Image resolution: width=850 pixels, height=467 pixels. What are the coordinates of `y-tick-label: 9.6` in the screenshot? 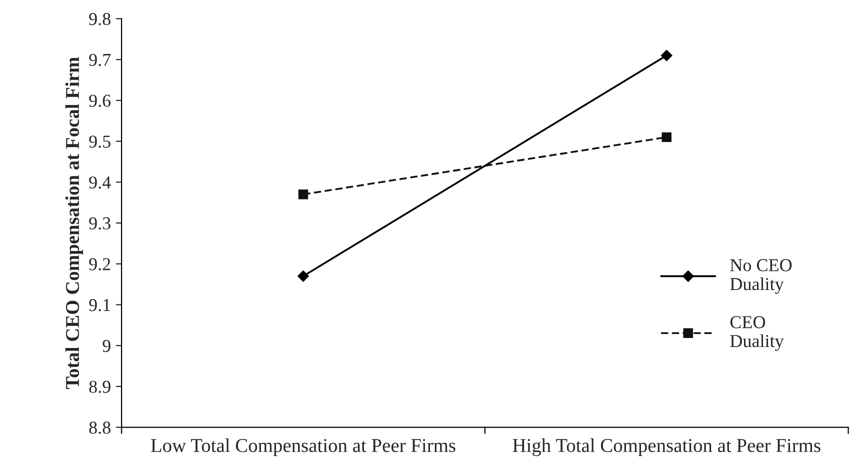 It's located at (100, 100).